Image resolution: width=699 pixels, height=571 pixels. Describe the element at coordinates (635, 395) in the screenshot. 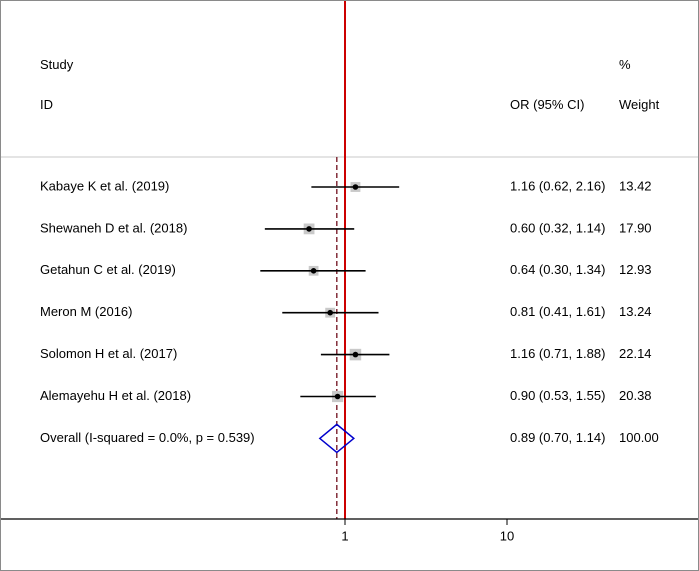

I see `weight-text: 20.38` at that location.